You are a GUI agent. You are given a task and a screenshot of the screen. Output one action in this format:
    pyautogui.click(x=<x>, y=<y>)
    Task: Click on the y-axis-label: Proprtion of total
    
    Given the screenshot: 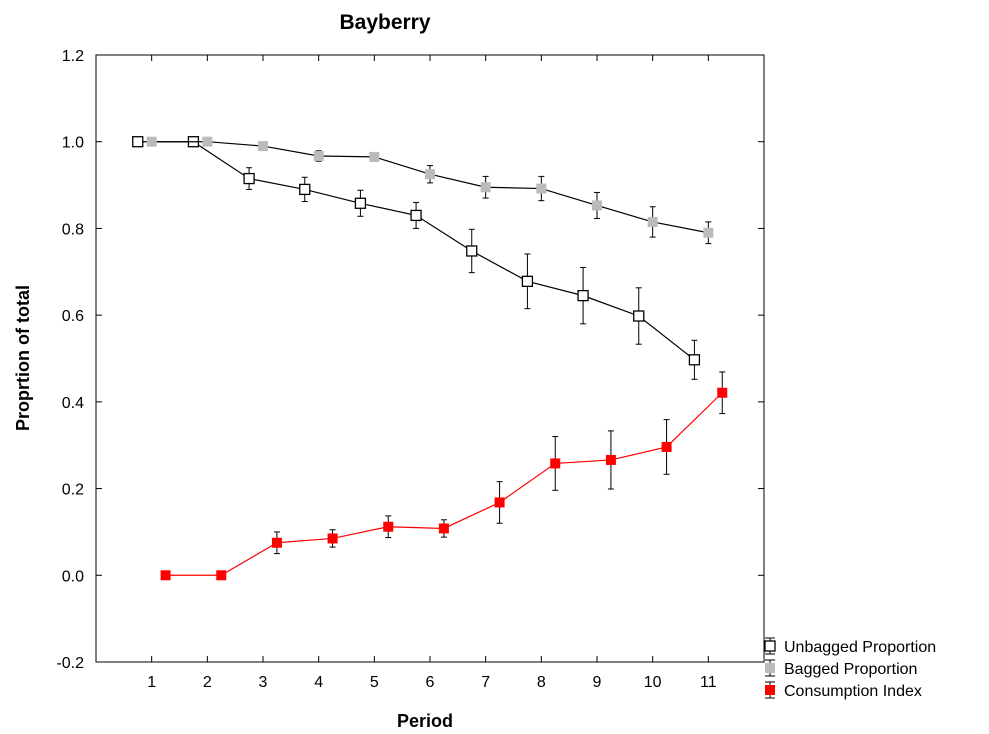 What is the action you would take?
    pyautogui.click(x=23, y=358)
    